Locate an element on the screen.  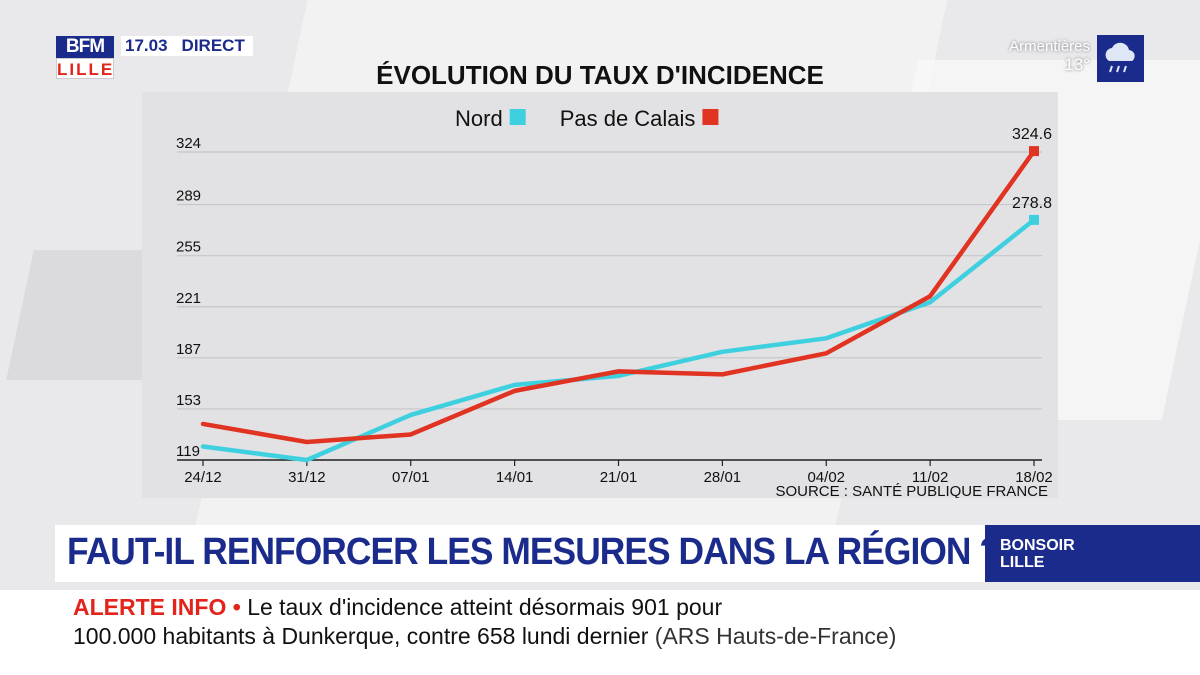
x-tick-label: 24/12 is located at coordinates (203, 477).